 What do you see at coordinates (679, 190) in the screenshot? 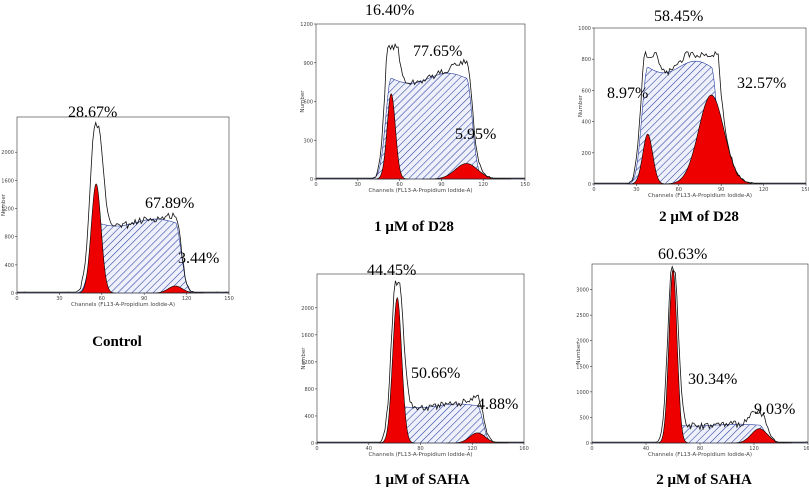
I see `d28-2um-x-tick-label: 60` at bounding box center [679, 190].